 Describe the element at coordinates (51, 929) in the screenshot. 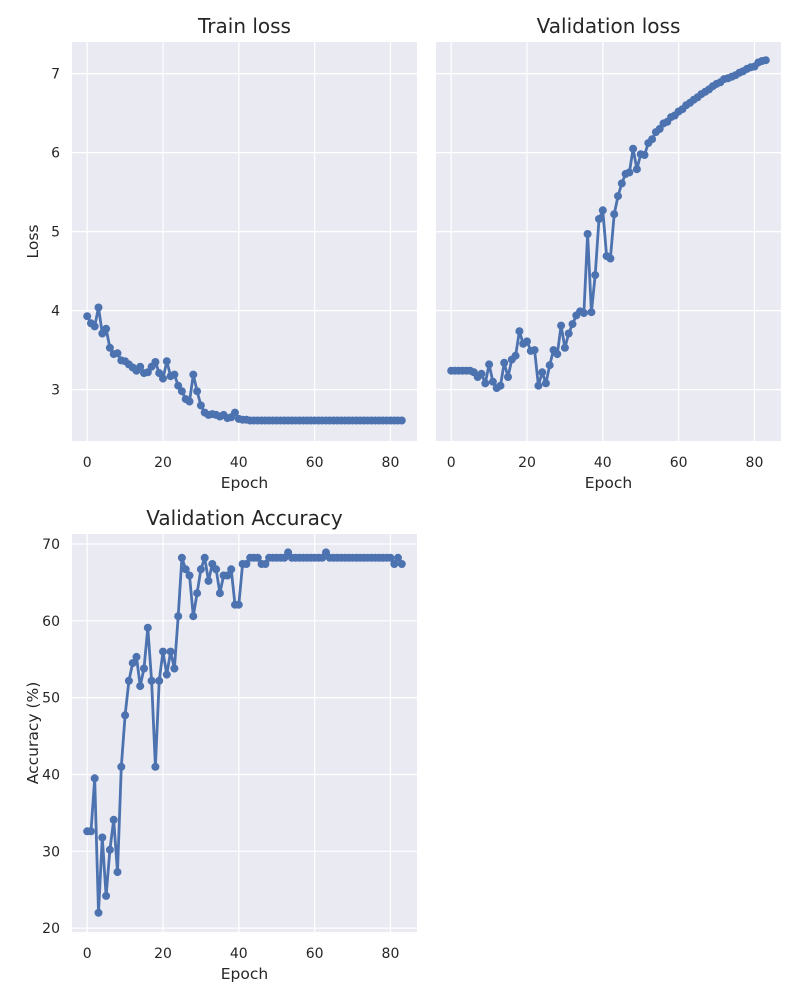

I see `y-tick-label: 20` at that location.